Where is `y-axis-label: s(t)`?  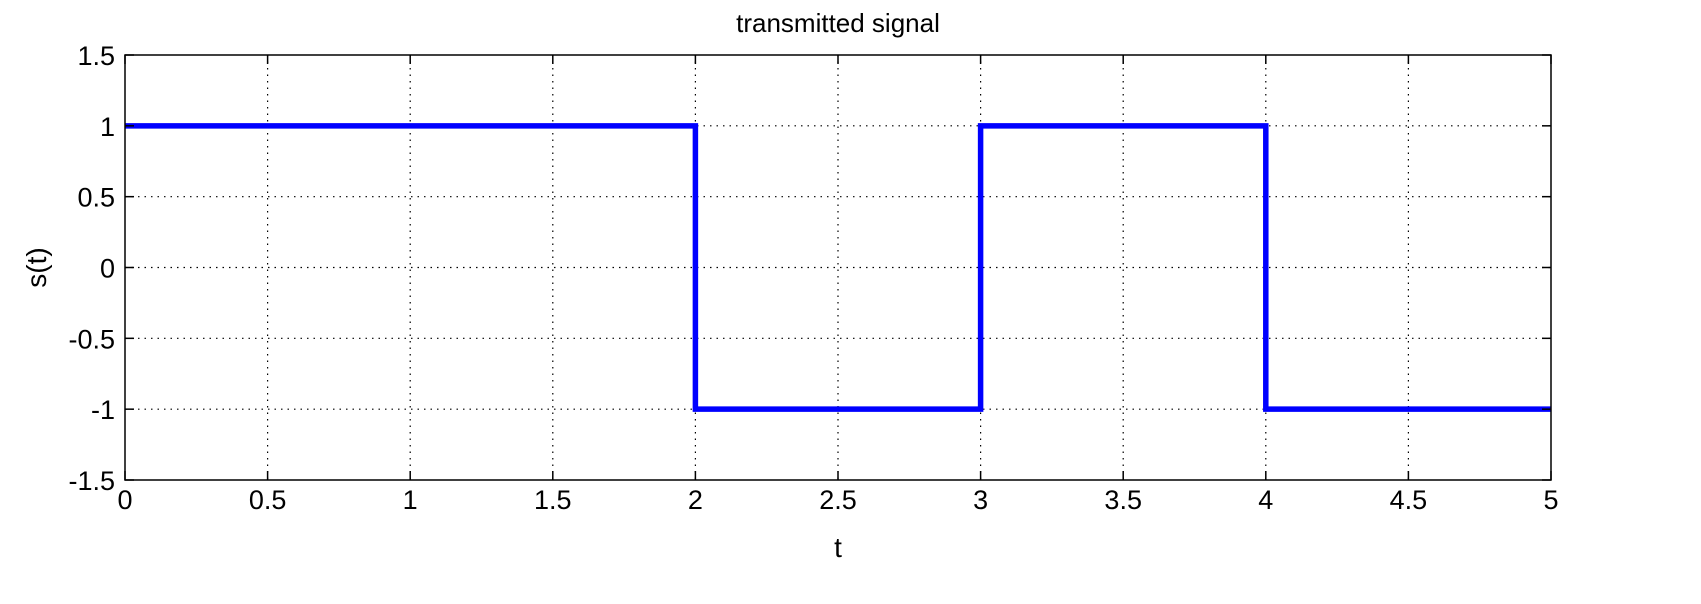 y-axis-label: s(t) is located at coordinates (36, 267).